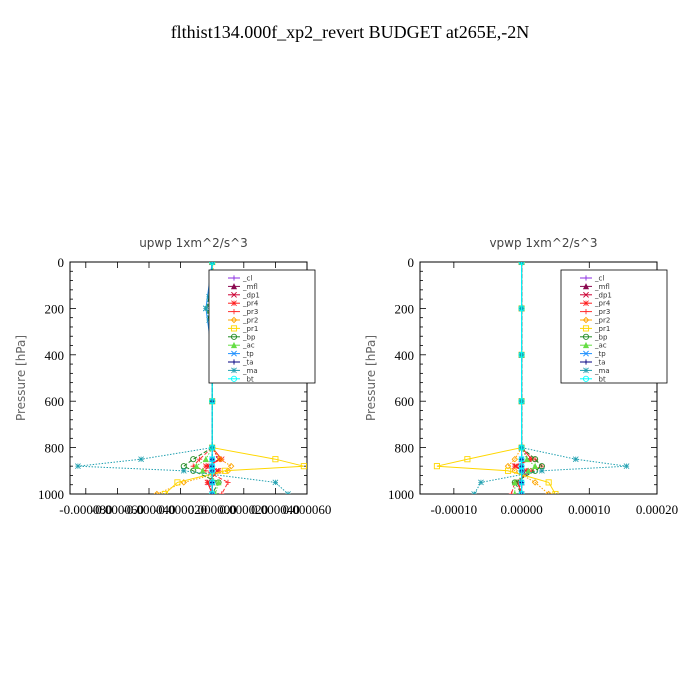 The image size is (700, 700). What do you see at coordinates (148, 509) in the screenshot?
I see `x-tick-label: -0.000040` at bounding box center [148, 509].